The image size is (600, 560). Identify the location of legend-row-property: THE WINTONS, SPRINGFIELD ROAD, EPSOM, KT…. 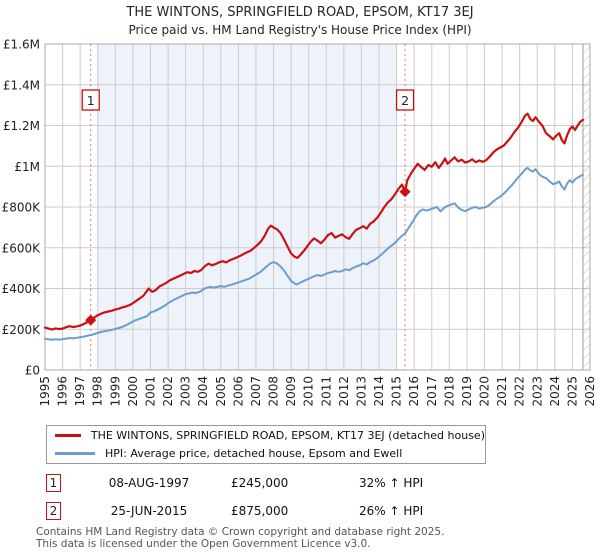
(266, 435).